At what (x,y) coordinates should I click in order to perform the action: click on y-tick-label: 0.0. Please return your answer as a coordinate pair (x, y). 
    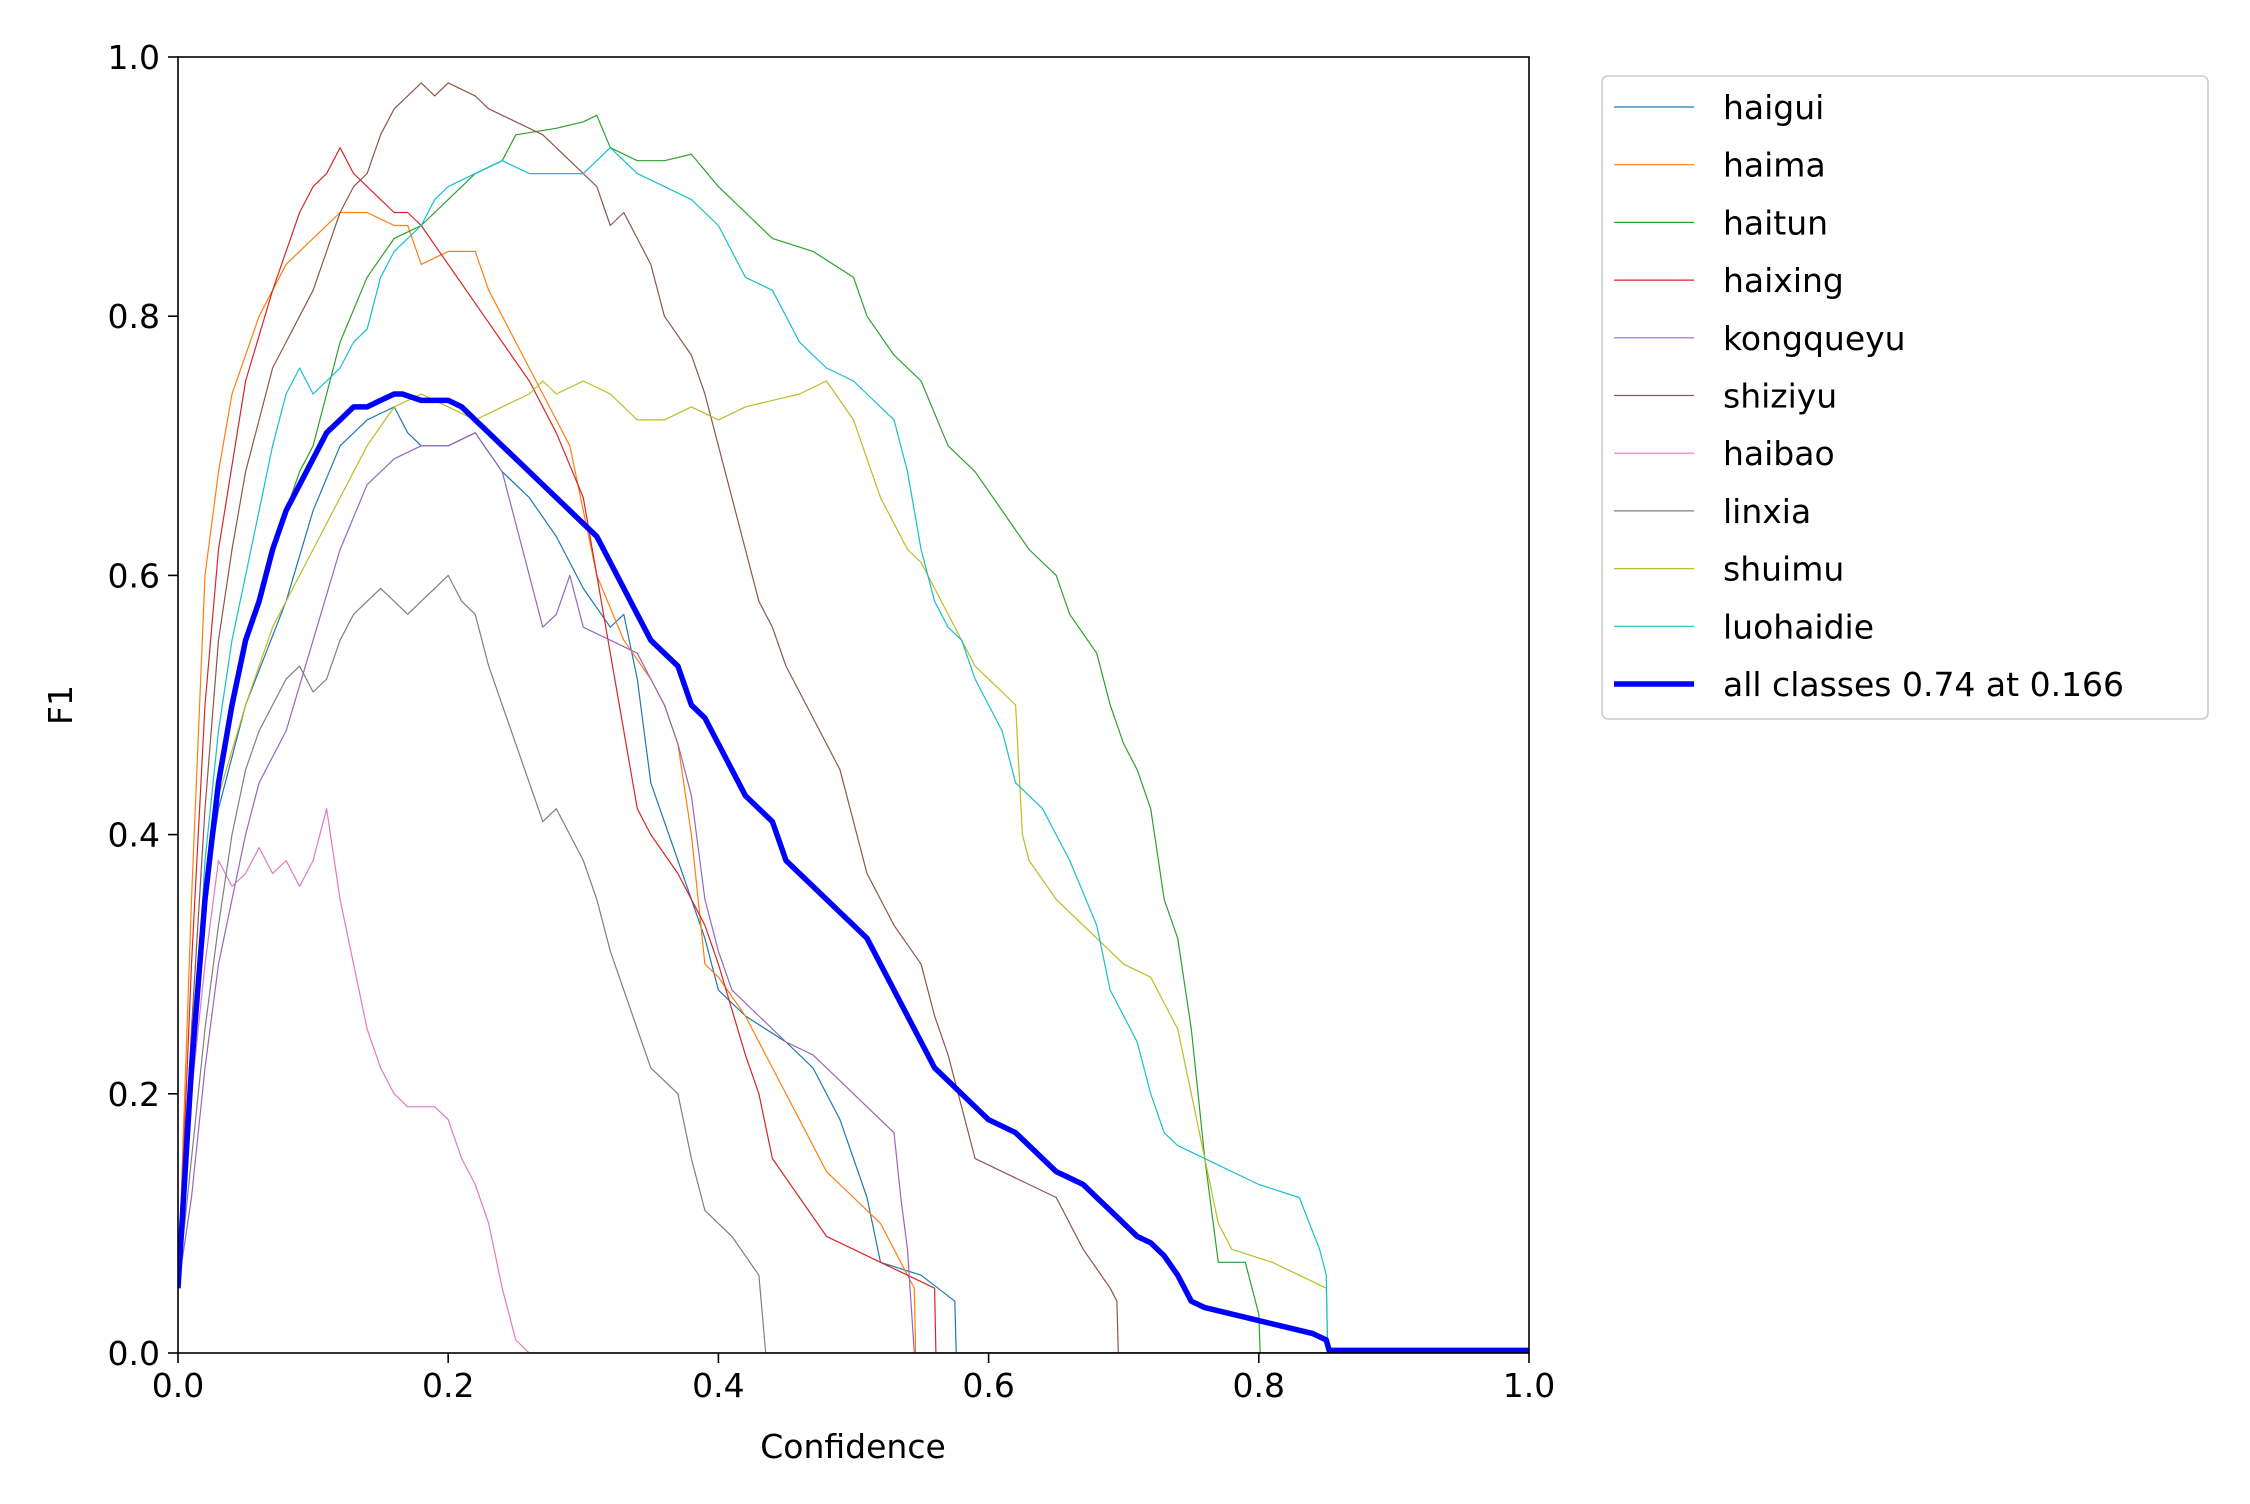
    Looking at the image, I should click on (134, 1353).